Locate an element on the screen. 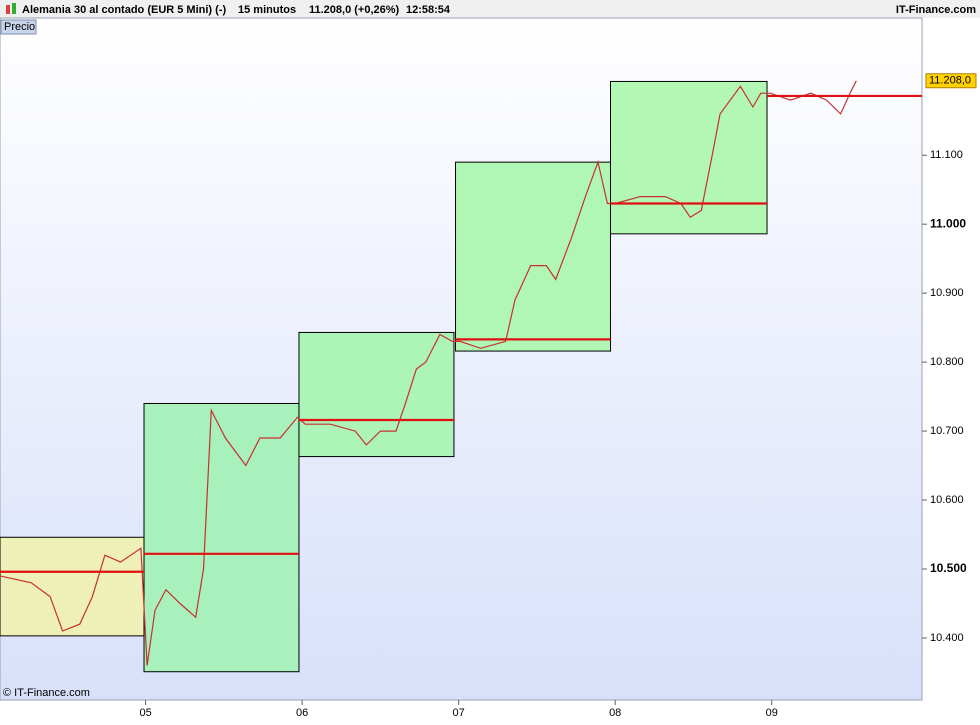  x-tick-label: 06 is located at coordinates (302, 713).